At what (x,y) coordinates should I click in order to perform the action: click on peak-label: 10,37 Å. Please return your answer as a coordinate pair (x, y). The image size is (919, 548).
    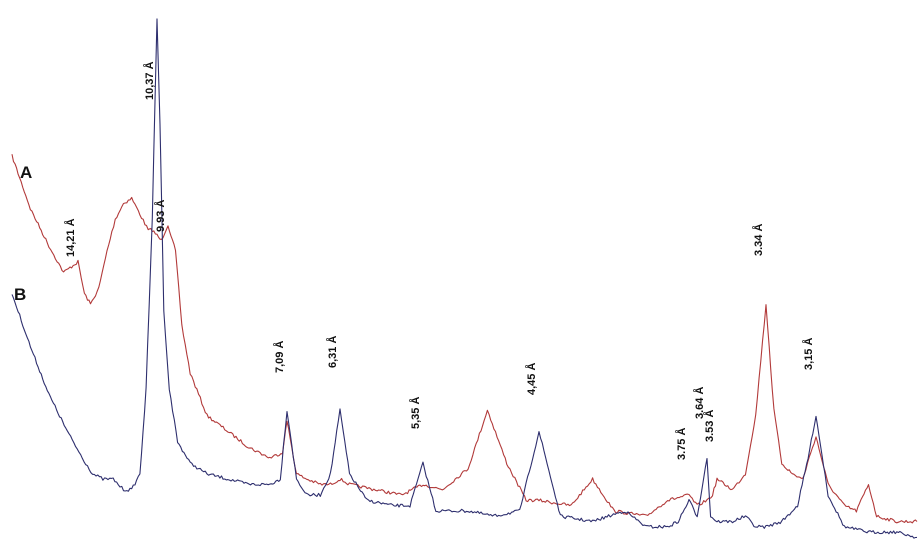
    Looking at the image, I should click on (149, 80).